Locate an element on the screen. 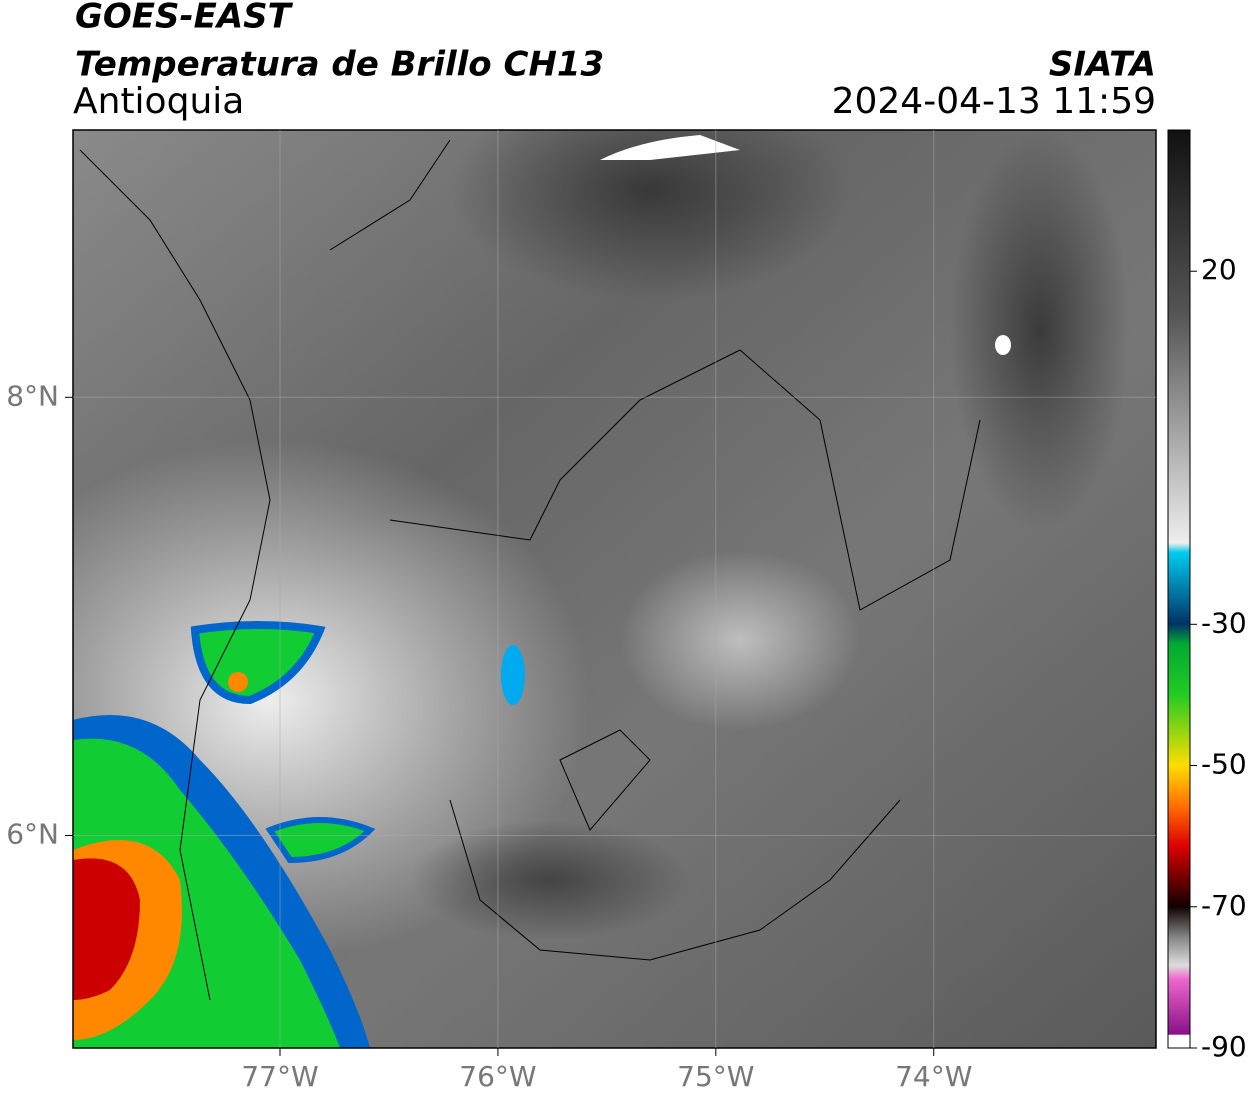 The height and width of the screenshot is (1103, 1252). colorbar is located at coordinates (1179, 589).